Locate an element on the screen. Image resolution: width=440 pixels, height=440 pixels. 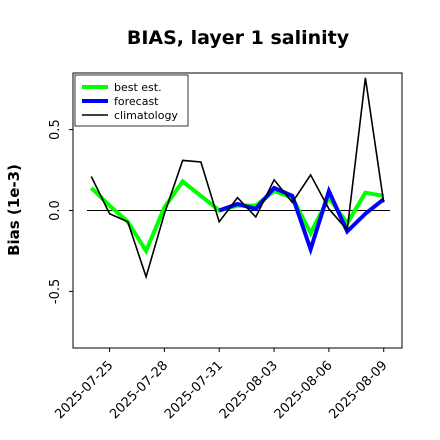
x-tick-label: 2025-08-06 is located at coordinates (304, 390).